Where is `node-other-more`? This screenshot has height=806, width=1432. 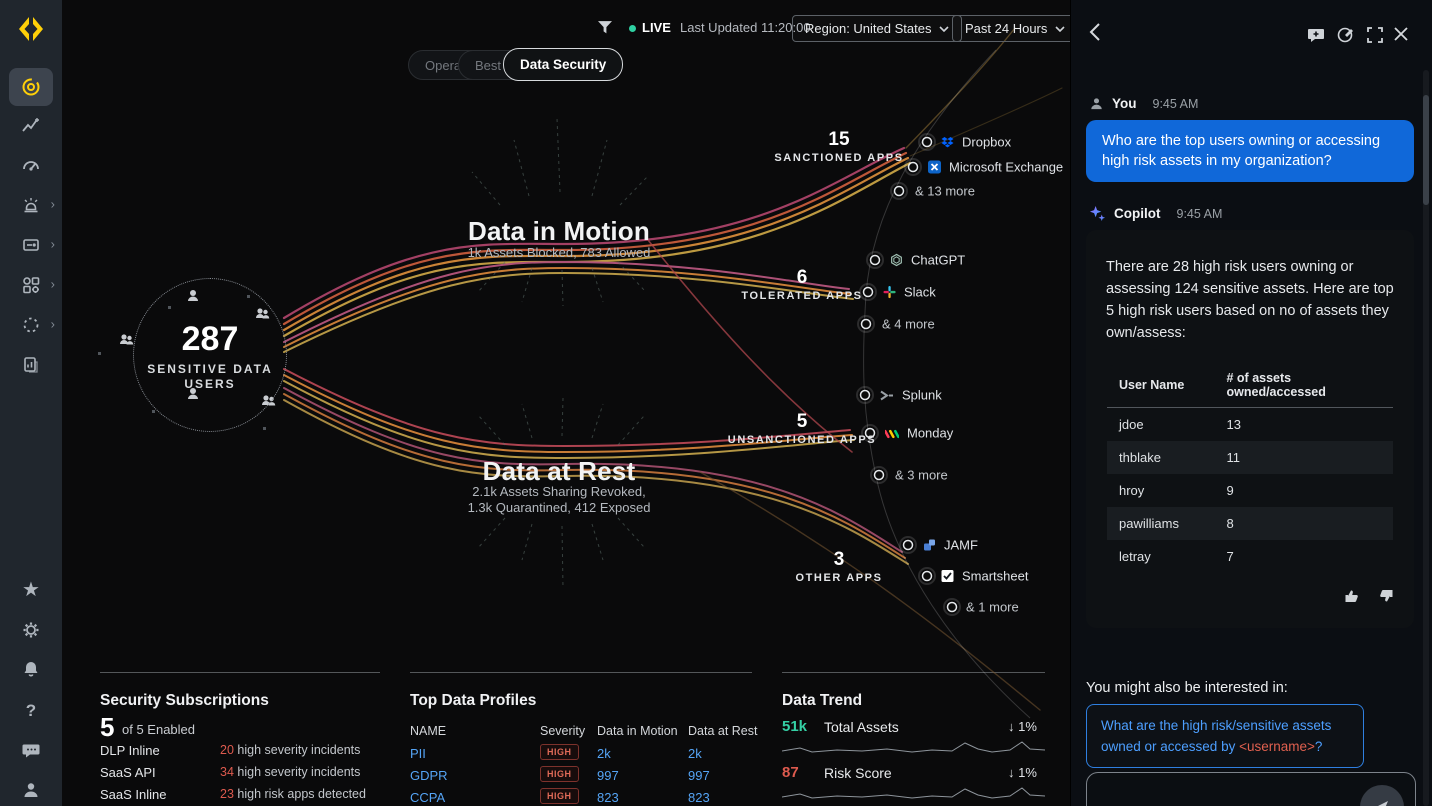 node-other-more is located at coordinates (952, 607).